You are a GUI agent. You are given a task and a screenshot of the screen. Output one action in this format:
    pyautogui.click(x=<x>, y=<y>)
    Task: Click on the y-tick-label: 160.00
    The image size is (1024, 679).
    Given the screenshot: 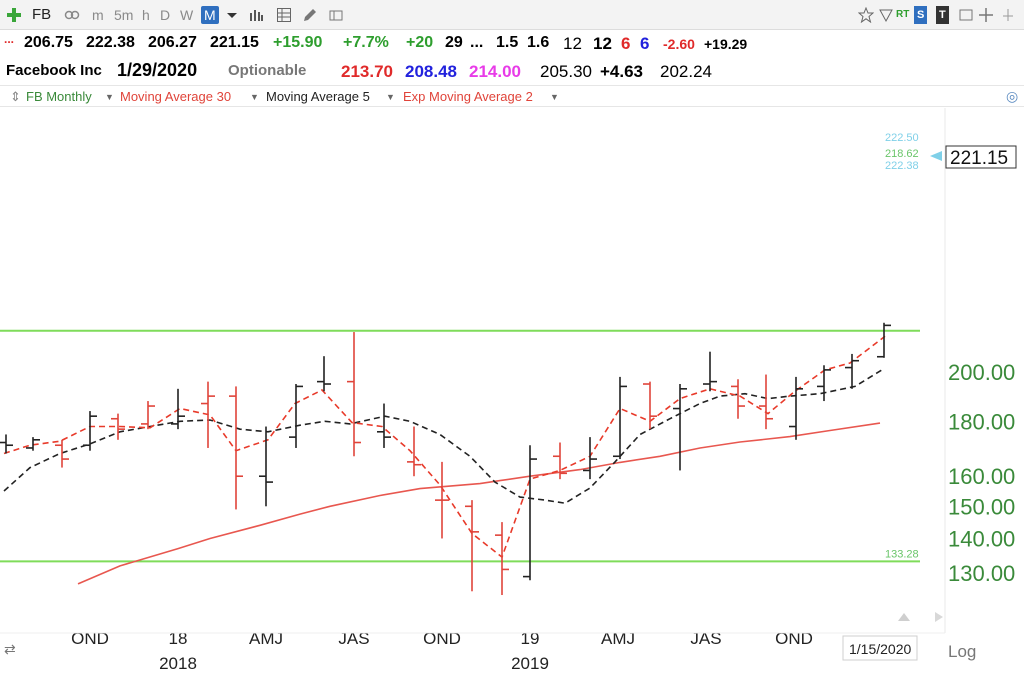 What is the action you would take?
    pyautogui.click(x=981, y=476)
    